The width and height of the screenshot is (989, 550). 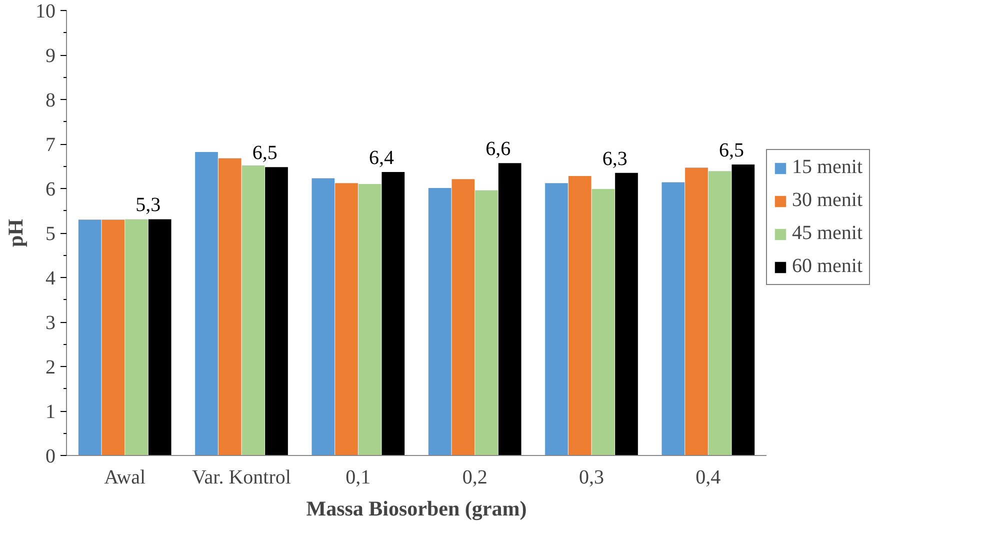 What do you see at coordinates (615, 159) in the screenshot?
I see `data-label: 6,3` at bounding box center [615, 159].